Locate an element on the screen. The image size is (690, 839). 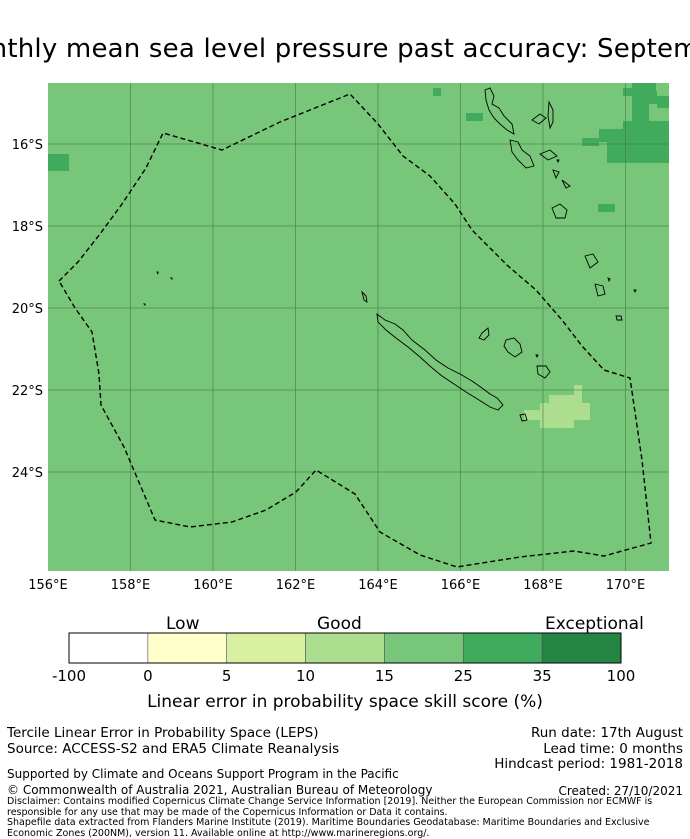
vanuatu-tanna is located at coordinates (600, 290).